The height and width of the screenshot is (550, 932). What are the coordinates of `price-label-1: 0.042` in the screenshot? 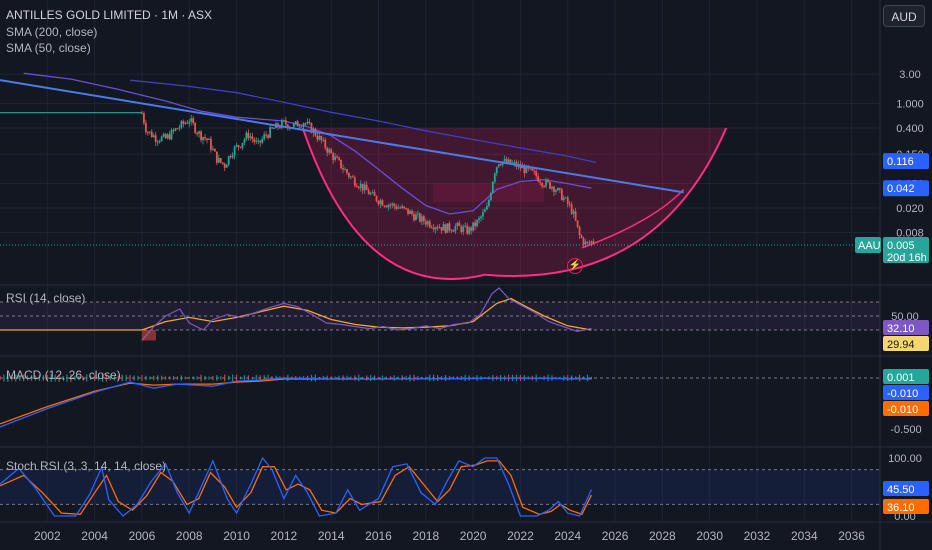 It's located at (901, 189).